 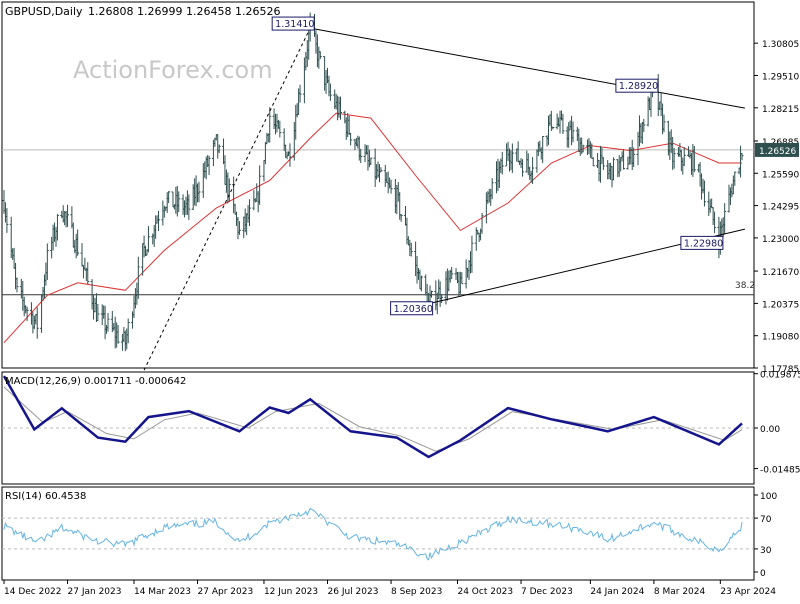 I want to click on rsi-level-lines, so click(x=378, y=533).